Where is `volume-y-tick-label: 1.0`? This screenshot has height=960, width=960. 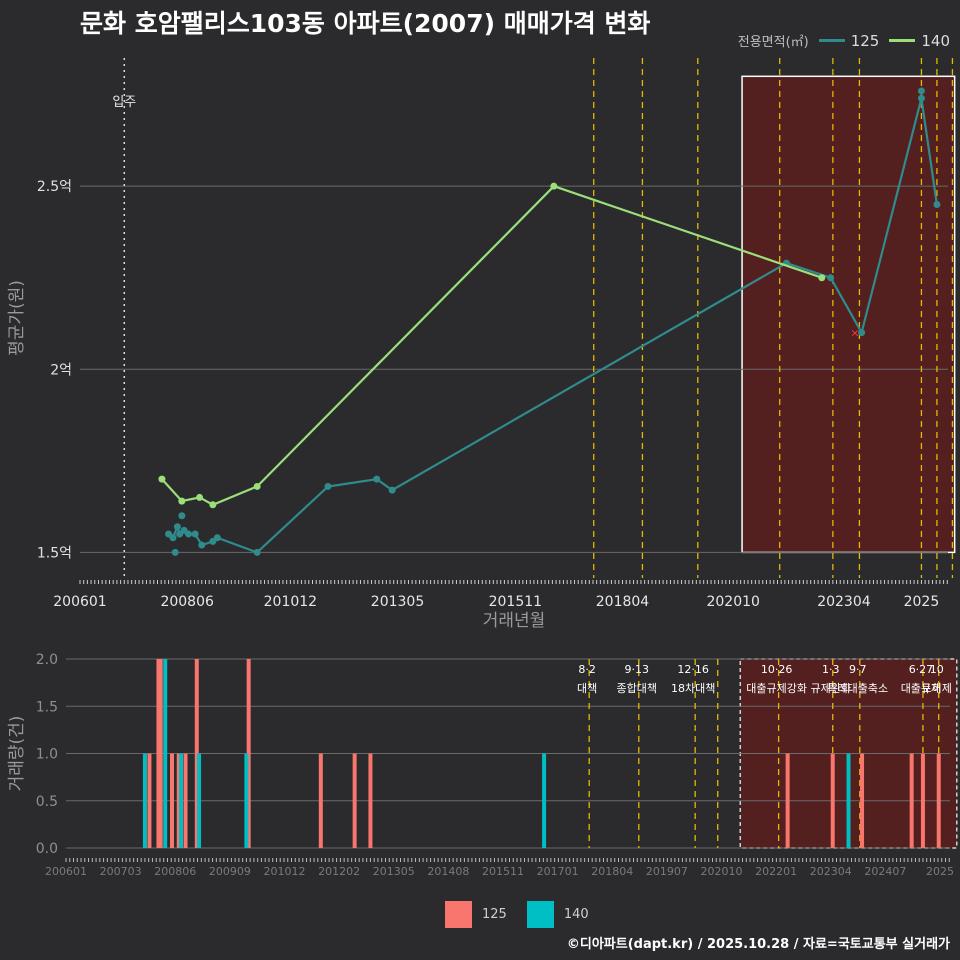 volume-y-tick-label: 1.0 is located at coordinates (47, 755).